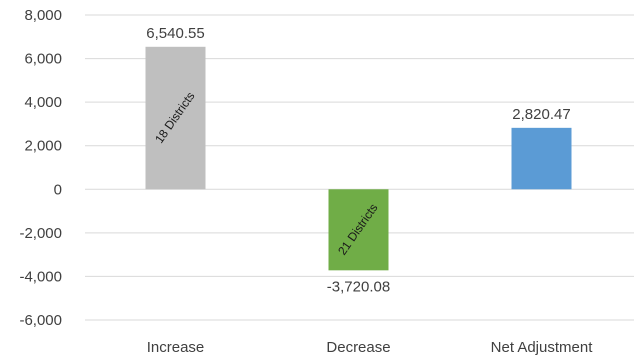 This screenshot has width=634, height=360. I want to click on bar-decrease, so click(358, 230).